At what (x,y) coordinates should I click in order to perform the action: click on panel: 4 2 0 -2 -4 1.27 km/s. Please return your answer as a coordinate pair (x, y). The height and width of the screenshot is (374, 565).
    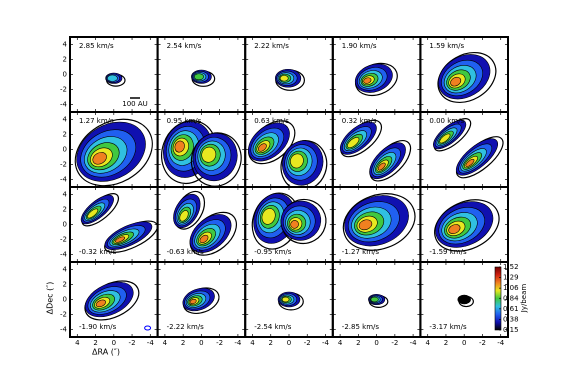
    Looking at the image, I should click on (109, 149).